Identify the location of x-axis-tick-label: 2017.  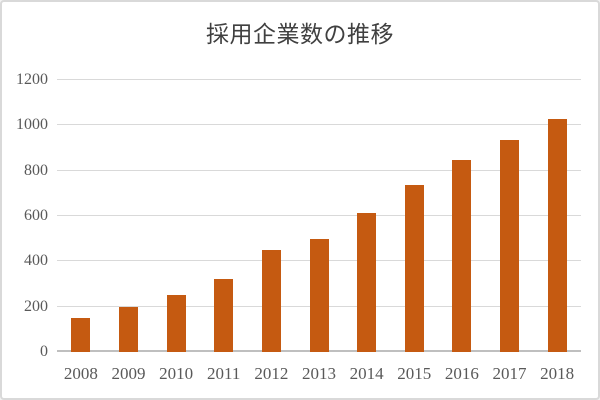
(509, 373).